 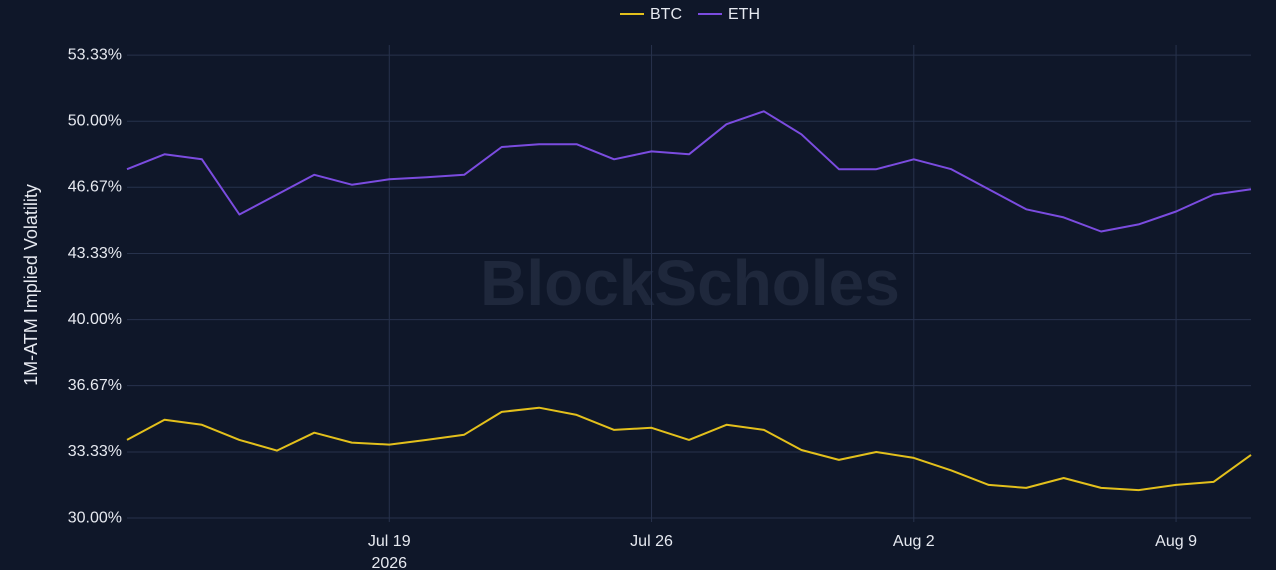 I want to click on y-tick-label: 53.33%, so click(x=95, y=54).